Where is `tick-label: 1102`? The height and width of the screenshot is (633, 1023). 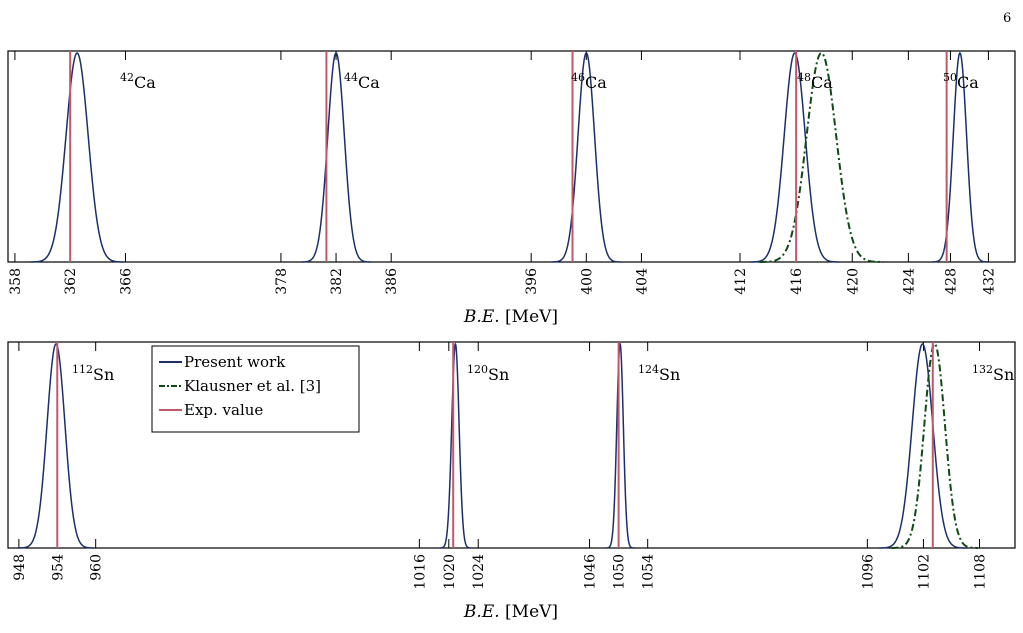 tick-label: 1102 is located at coordinates (924, 572).